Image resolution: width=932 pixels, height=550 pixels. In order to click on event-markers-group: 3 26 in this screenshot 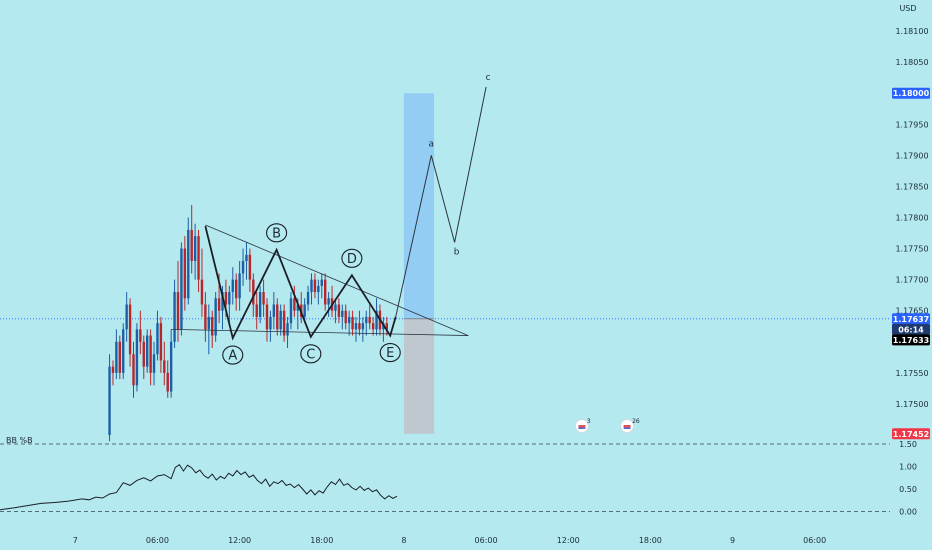, I will do `click(607, 425)`.